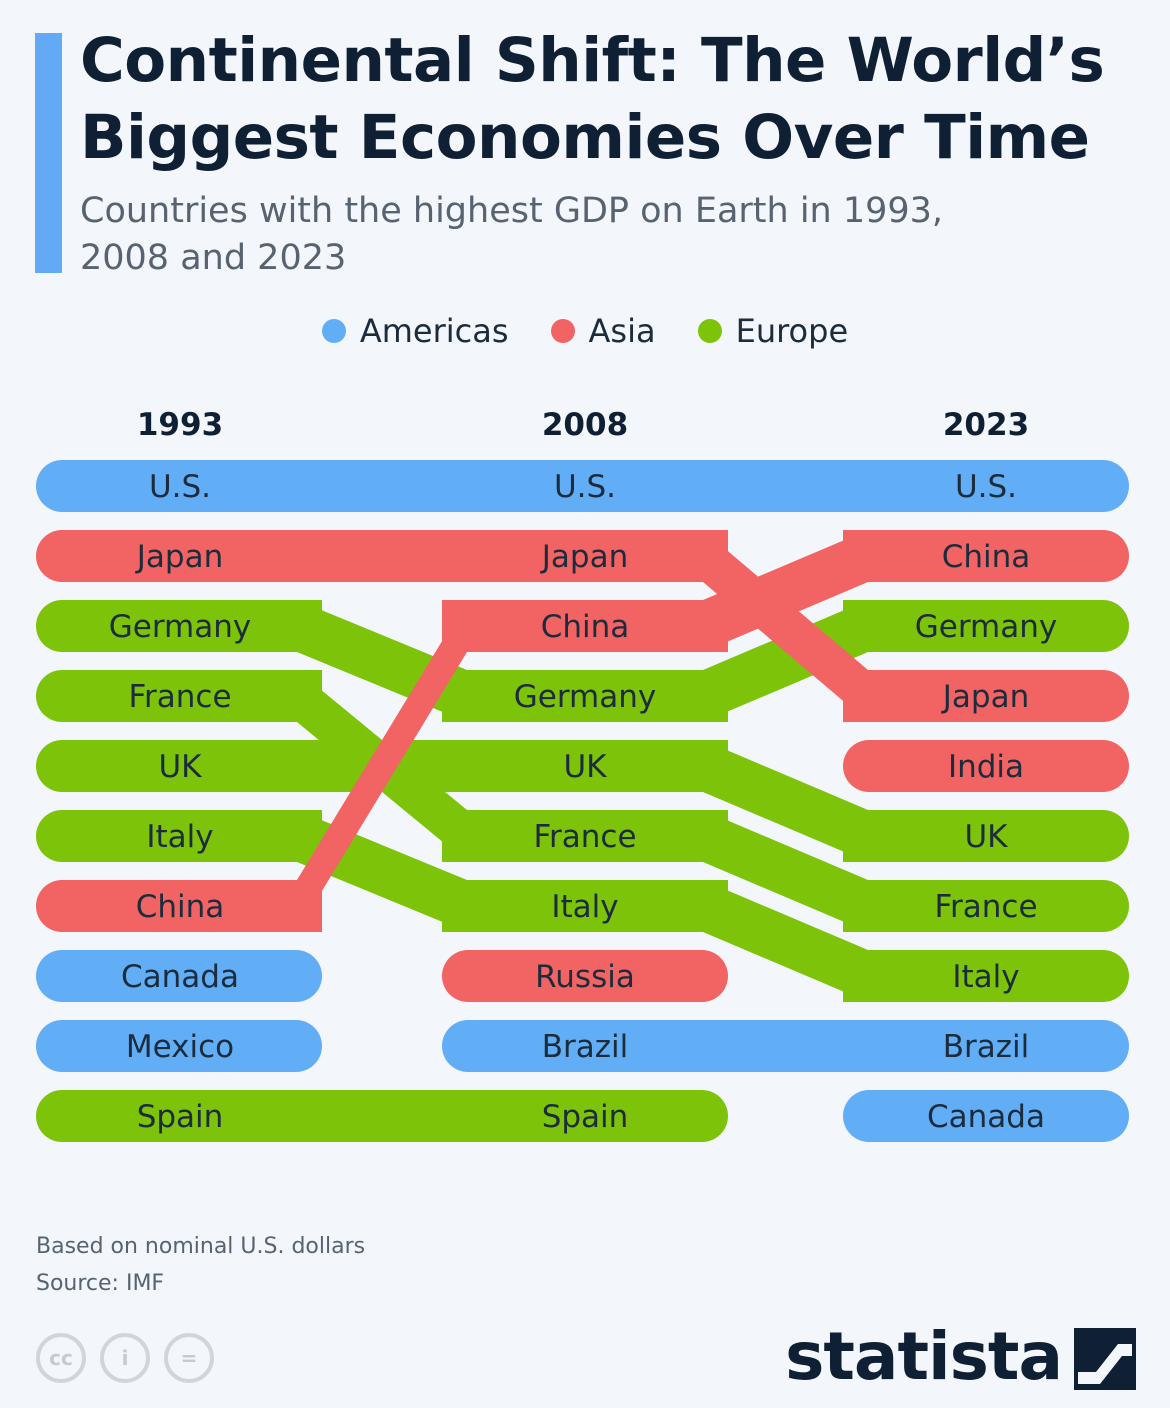  I want to click on connector-uk-2008-2023, so click(785, 801).